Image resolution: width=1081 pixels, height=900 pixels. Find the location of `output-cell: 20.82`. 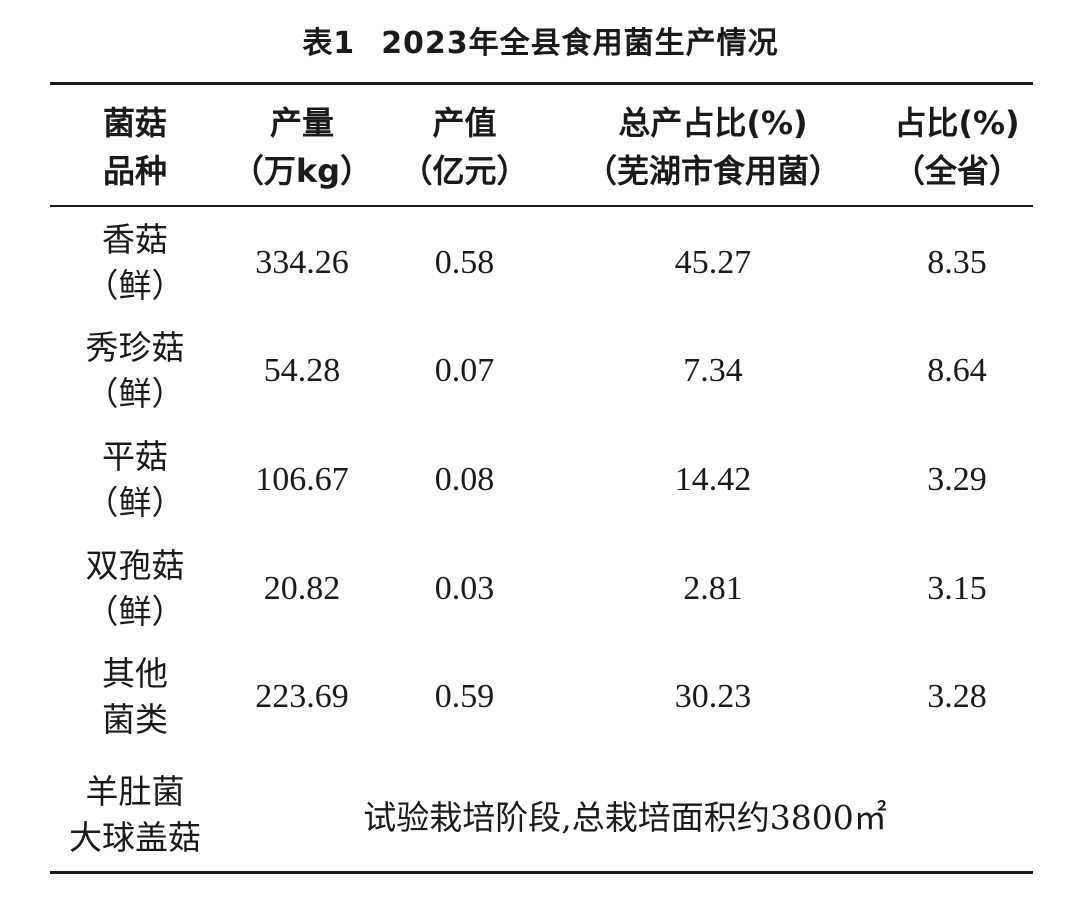

output-cell: 20.82 is located at coordinates (302, 588).